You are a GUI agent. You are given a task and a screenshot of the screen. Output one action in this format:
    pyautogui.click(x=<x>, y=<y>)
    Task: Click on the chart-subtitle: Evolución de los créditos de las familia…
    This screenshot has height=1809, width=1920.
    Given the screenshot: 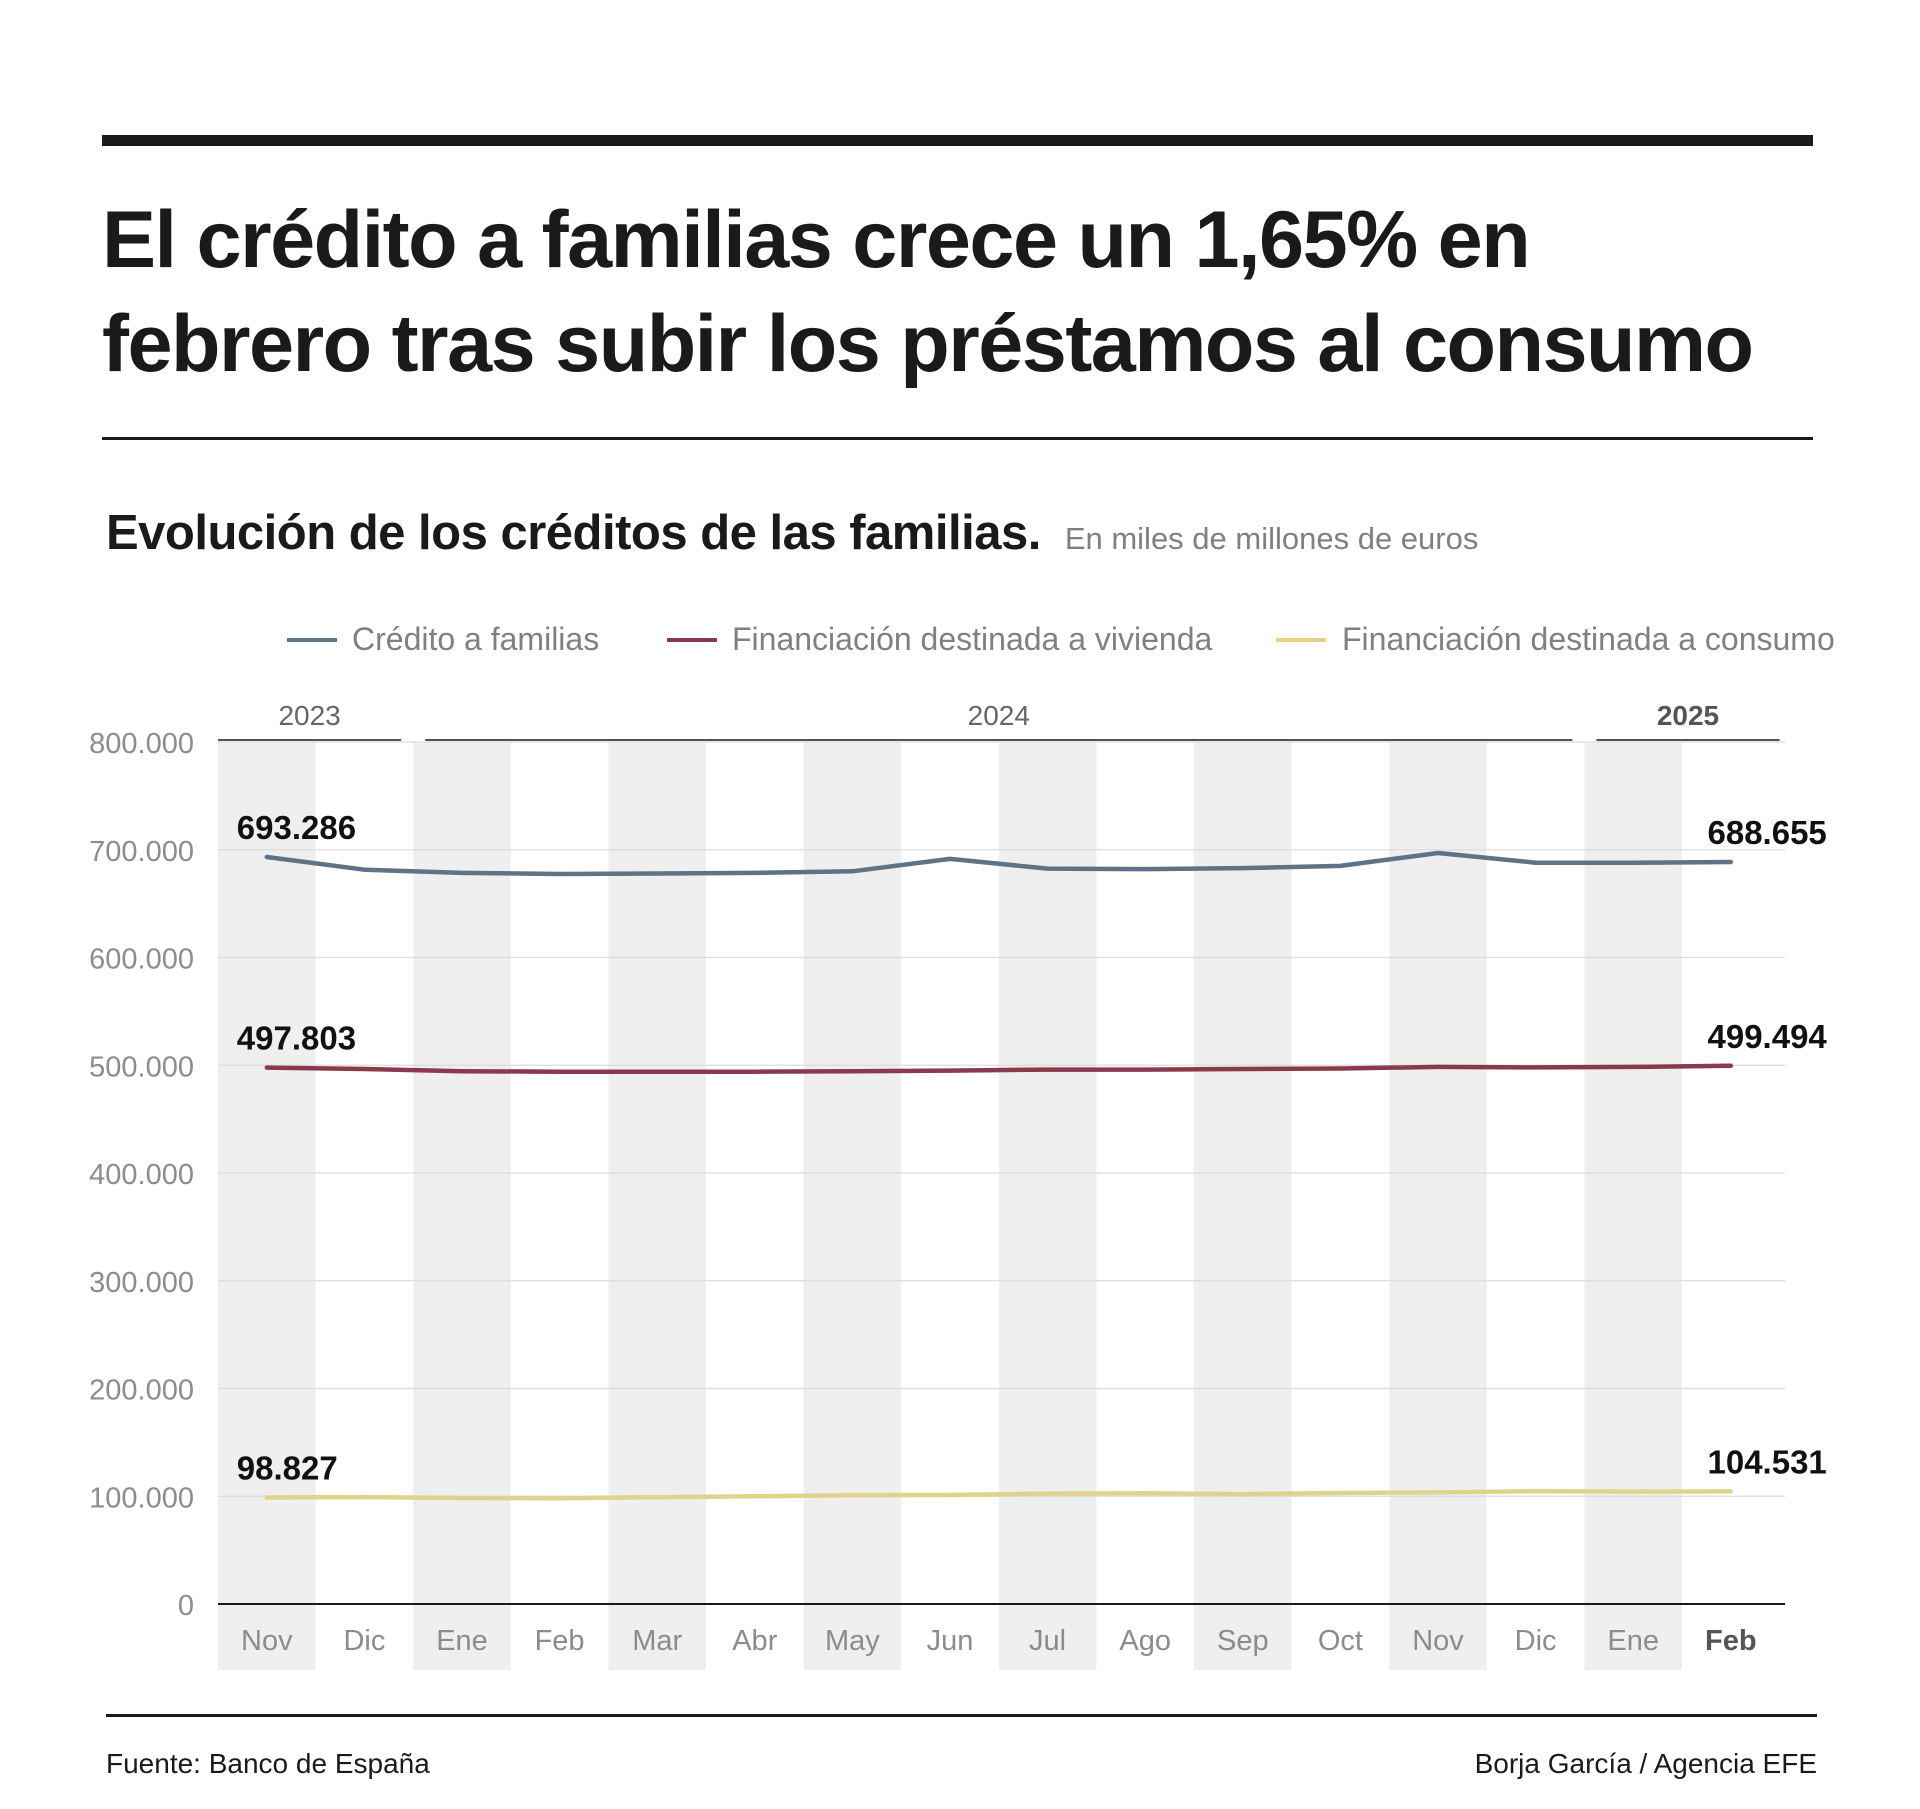 What is the action you would take?
    pyautogui.click(x=792, y=533)
    